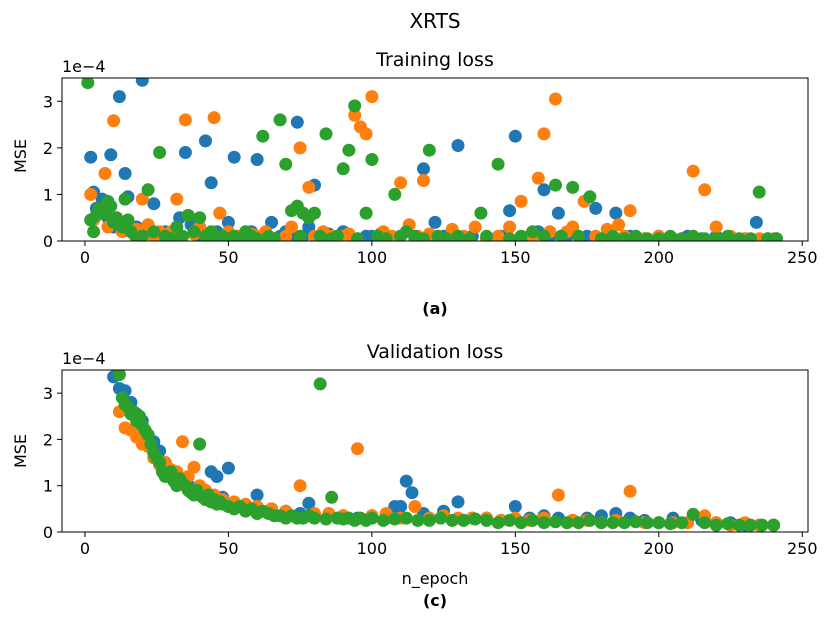 This screenshot has width=830, height=623. I want to click on training-x-tick-label: 50, so click(228, 257).